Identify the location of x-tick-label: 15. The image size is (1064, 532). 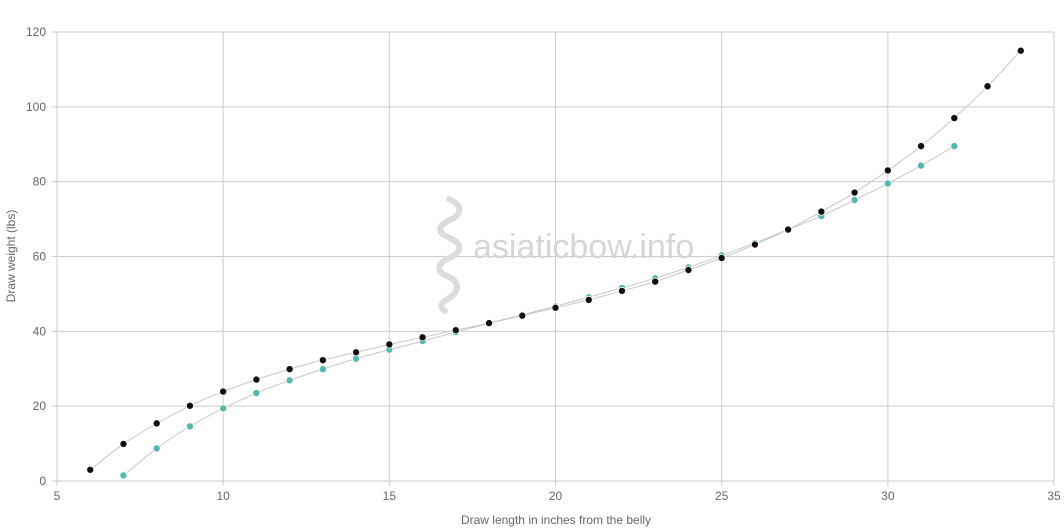
(390, 496).